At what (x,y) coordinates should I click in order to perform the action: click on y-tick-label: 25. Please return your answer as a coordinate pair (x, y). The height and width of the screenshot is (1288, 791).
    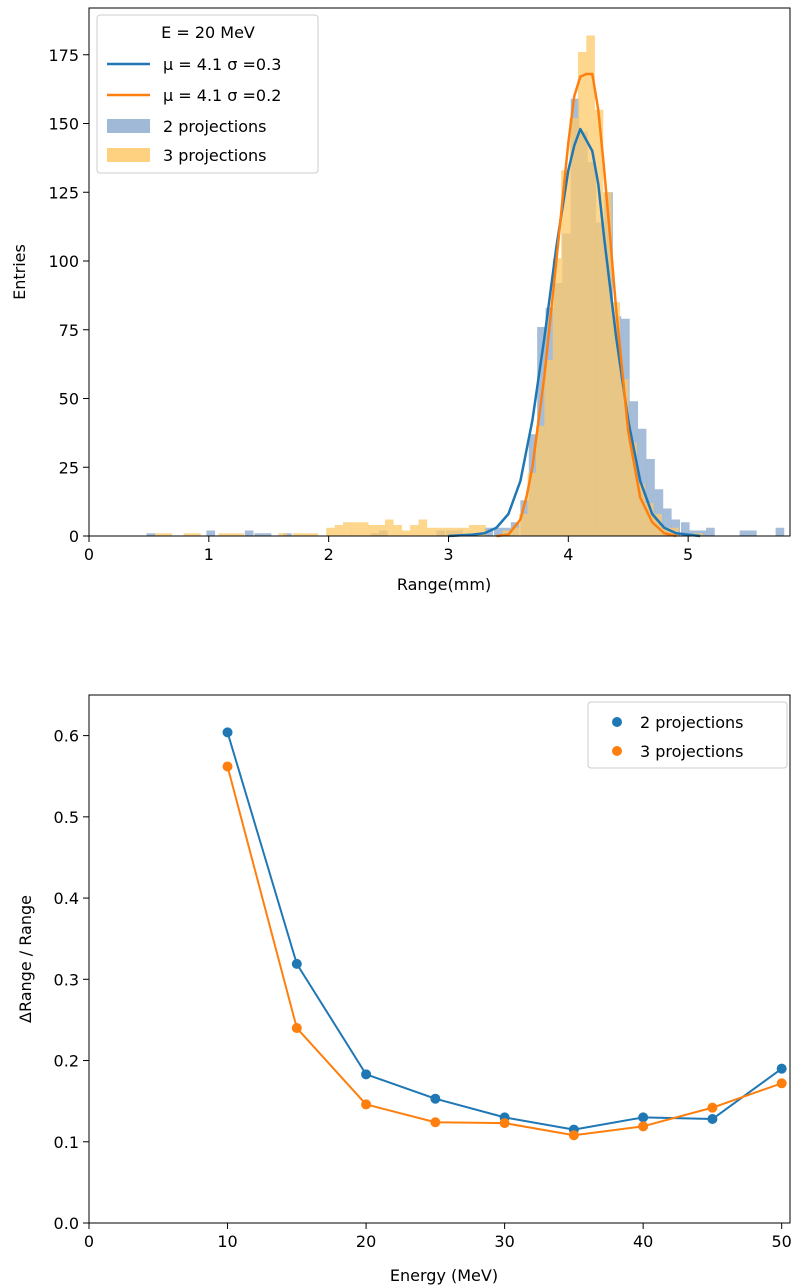
    Looking at the image, I should click on (69, 467).